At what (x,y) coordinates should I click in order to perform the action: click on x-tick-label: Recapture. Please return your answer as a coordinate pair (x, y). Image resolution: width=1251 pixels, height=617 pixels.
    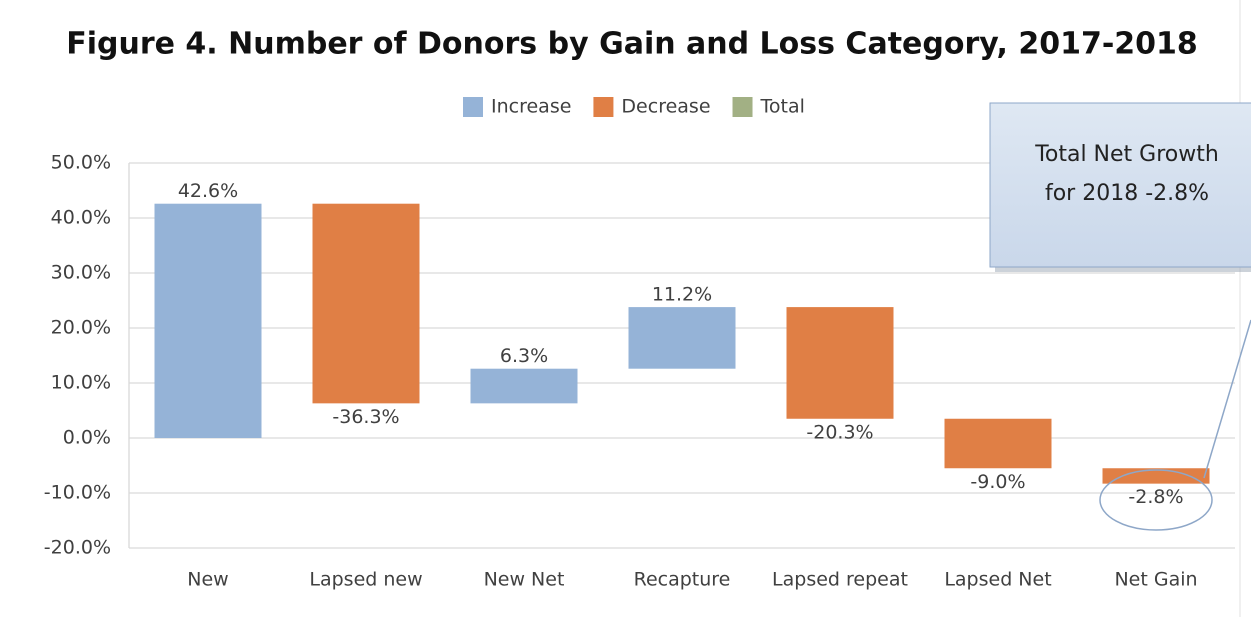
    Looking at the image, I should click on (682, 580).